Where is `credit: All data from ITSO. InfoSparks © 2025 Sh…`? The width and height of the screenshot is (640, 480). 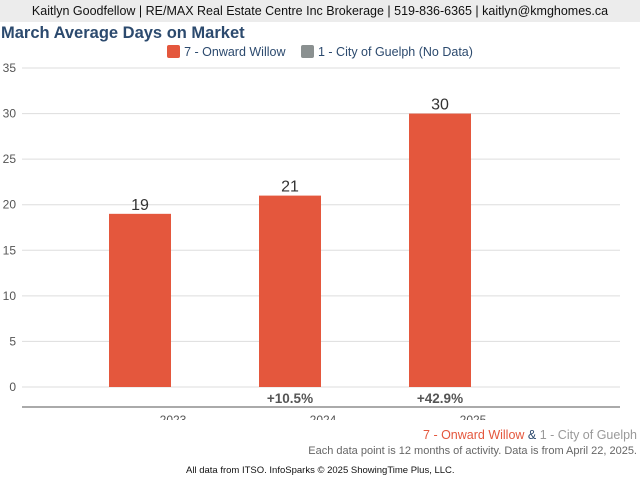
credit: All data from ITSO. InfoSparks © 2025 Sh… is located at coordinates (320, 470).